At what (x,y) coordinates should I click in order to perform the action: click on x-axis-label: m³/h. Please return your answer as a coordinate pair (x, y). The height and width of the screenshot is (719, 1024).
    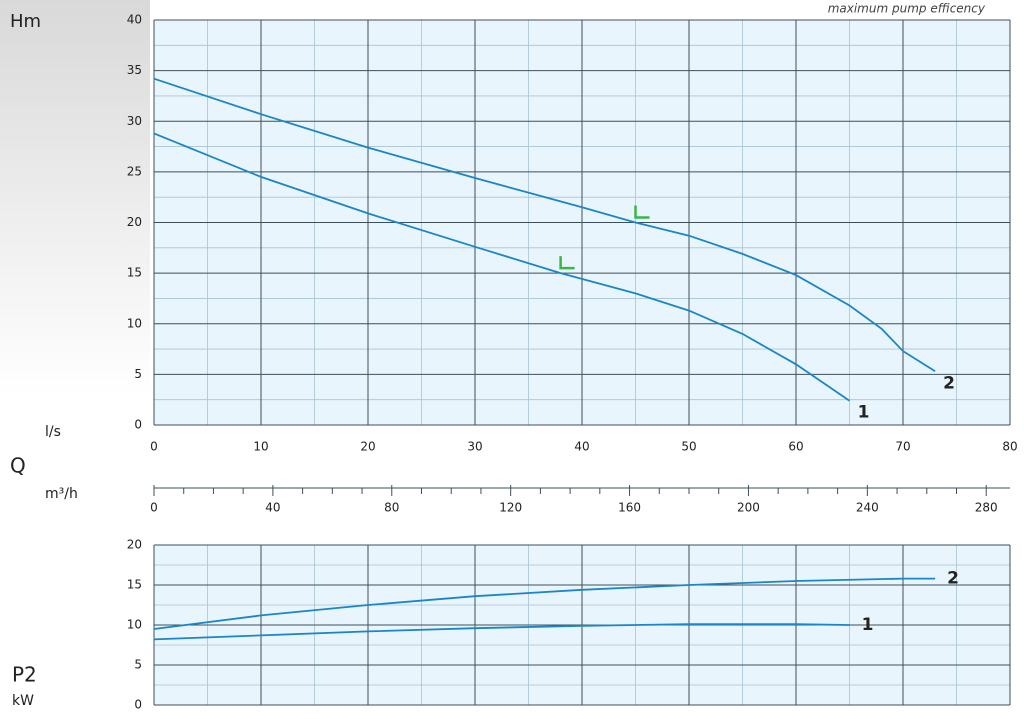
    Looking at the image, I should click on (61, 494).